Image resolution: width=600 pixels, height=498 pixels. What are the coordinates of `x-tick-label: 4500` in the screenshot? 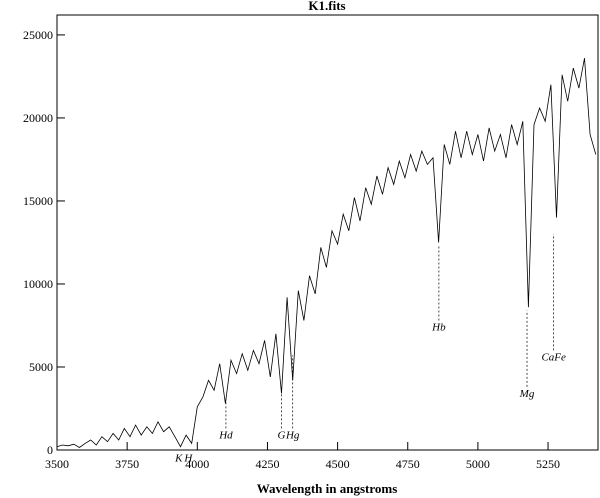 It's located at (338, 464).